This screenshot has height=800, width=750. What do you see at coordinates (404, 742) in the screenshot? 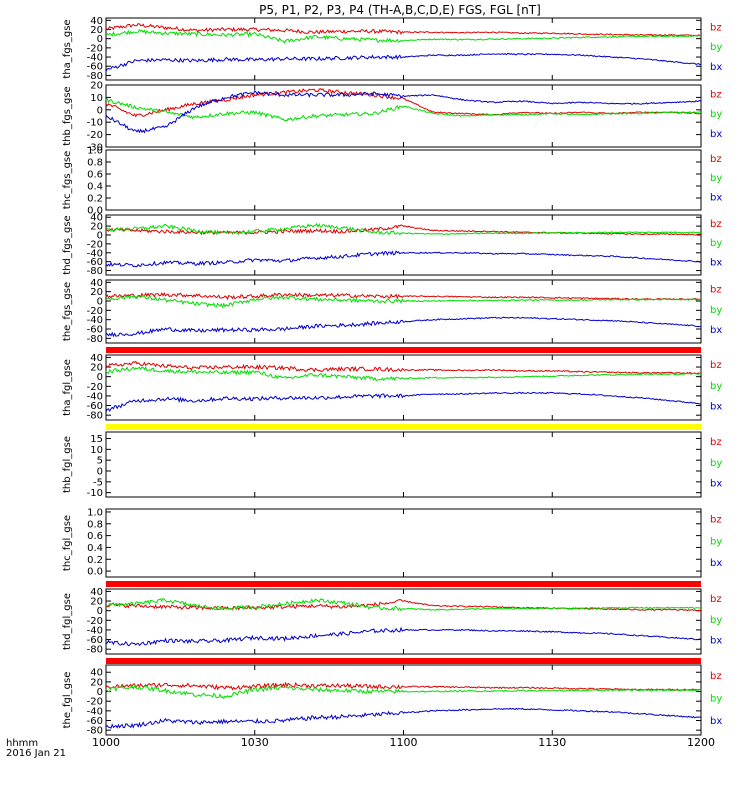
I see `x-tick-label: 1100` at bounding box center [404, 742].